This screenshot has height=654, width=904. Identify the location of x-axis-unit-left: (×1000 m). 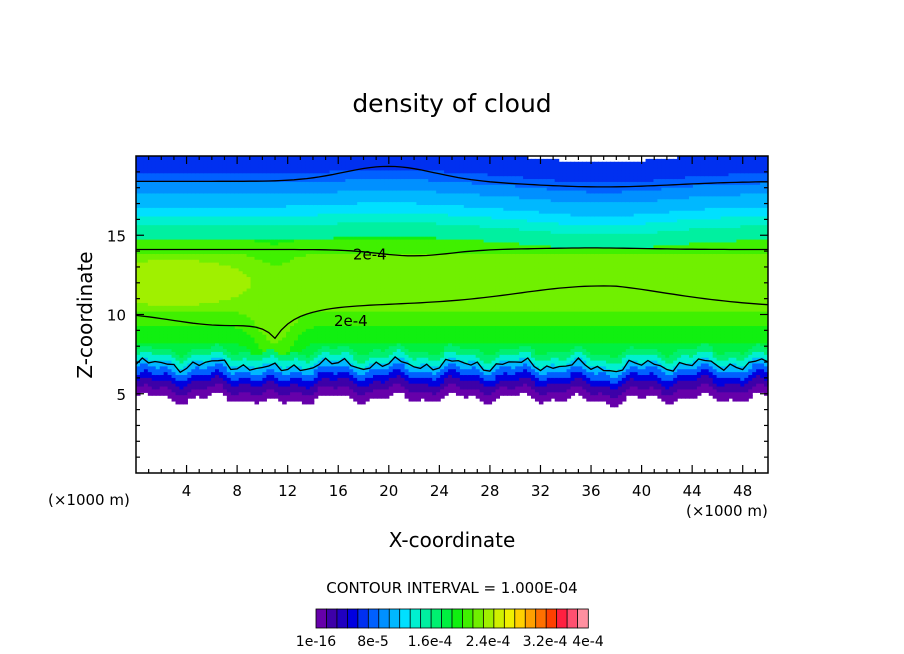
(89, 500).